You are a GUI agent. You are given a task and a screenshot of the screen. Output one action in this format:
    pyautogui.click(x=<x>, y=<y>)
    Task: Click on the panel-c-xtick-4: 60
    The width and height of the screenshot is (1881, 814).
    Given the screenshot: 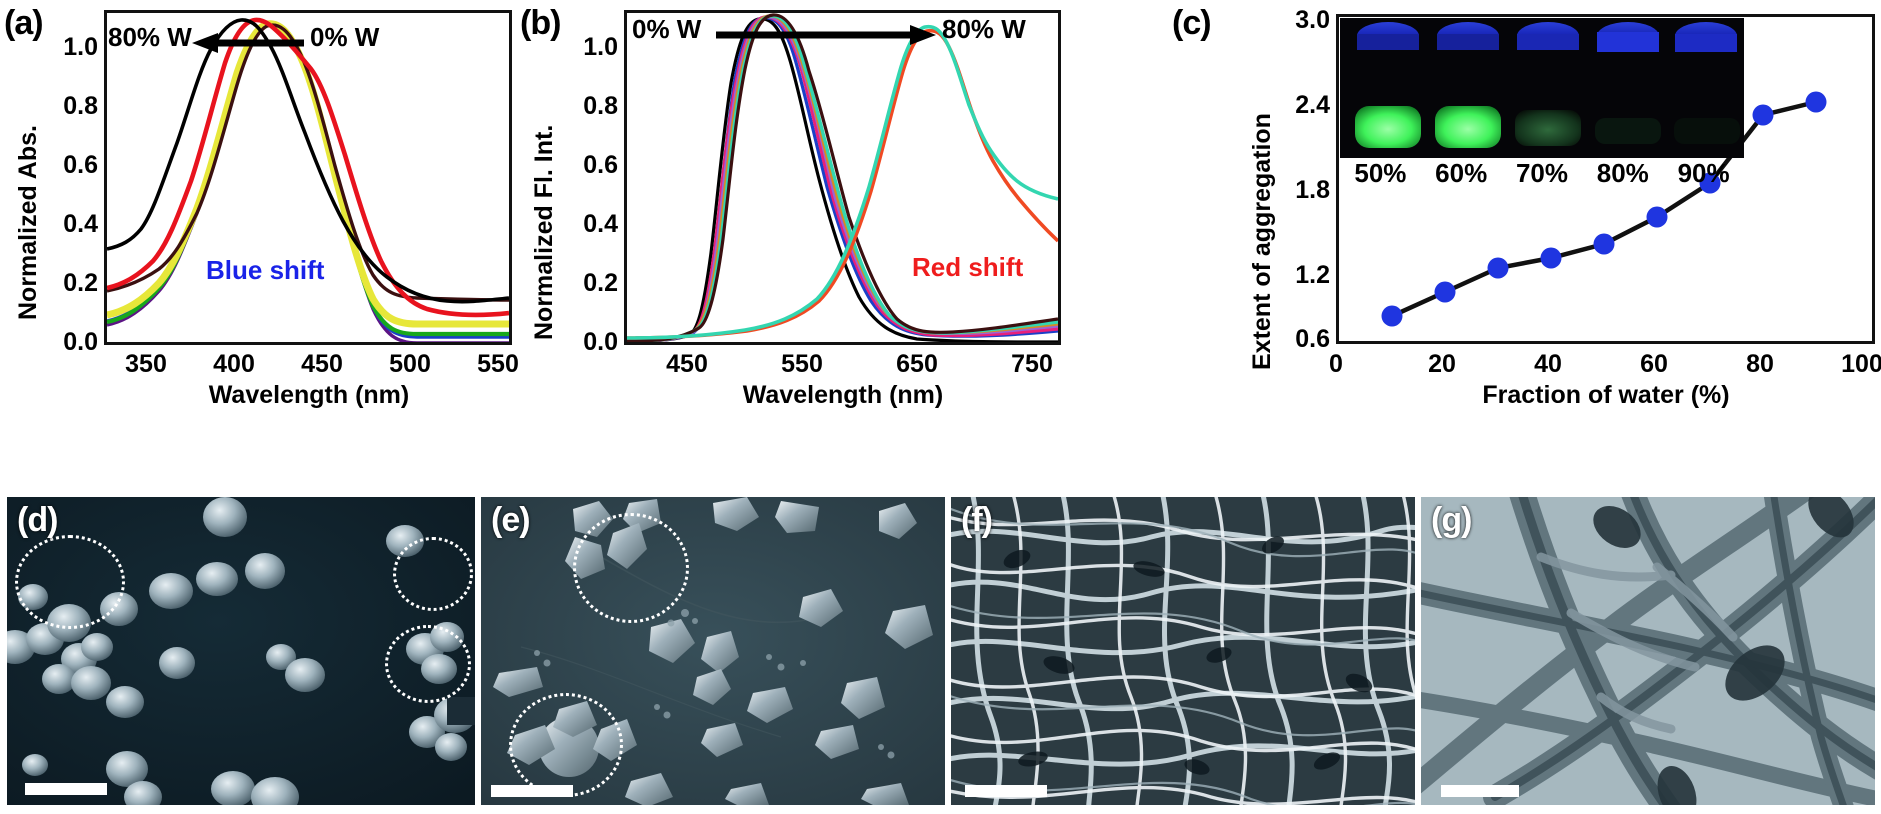 What is the action you would take?
    pyautogui.click(x=1654, y=364)
    